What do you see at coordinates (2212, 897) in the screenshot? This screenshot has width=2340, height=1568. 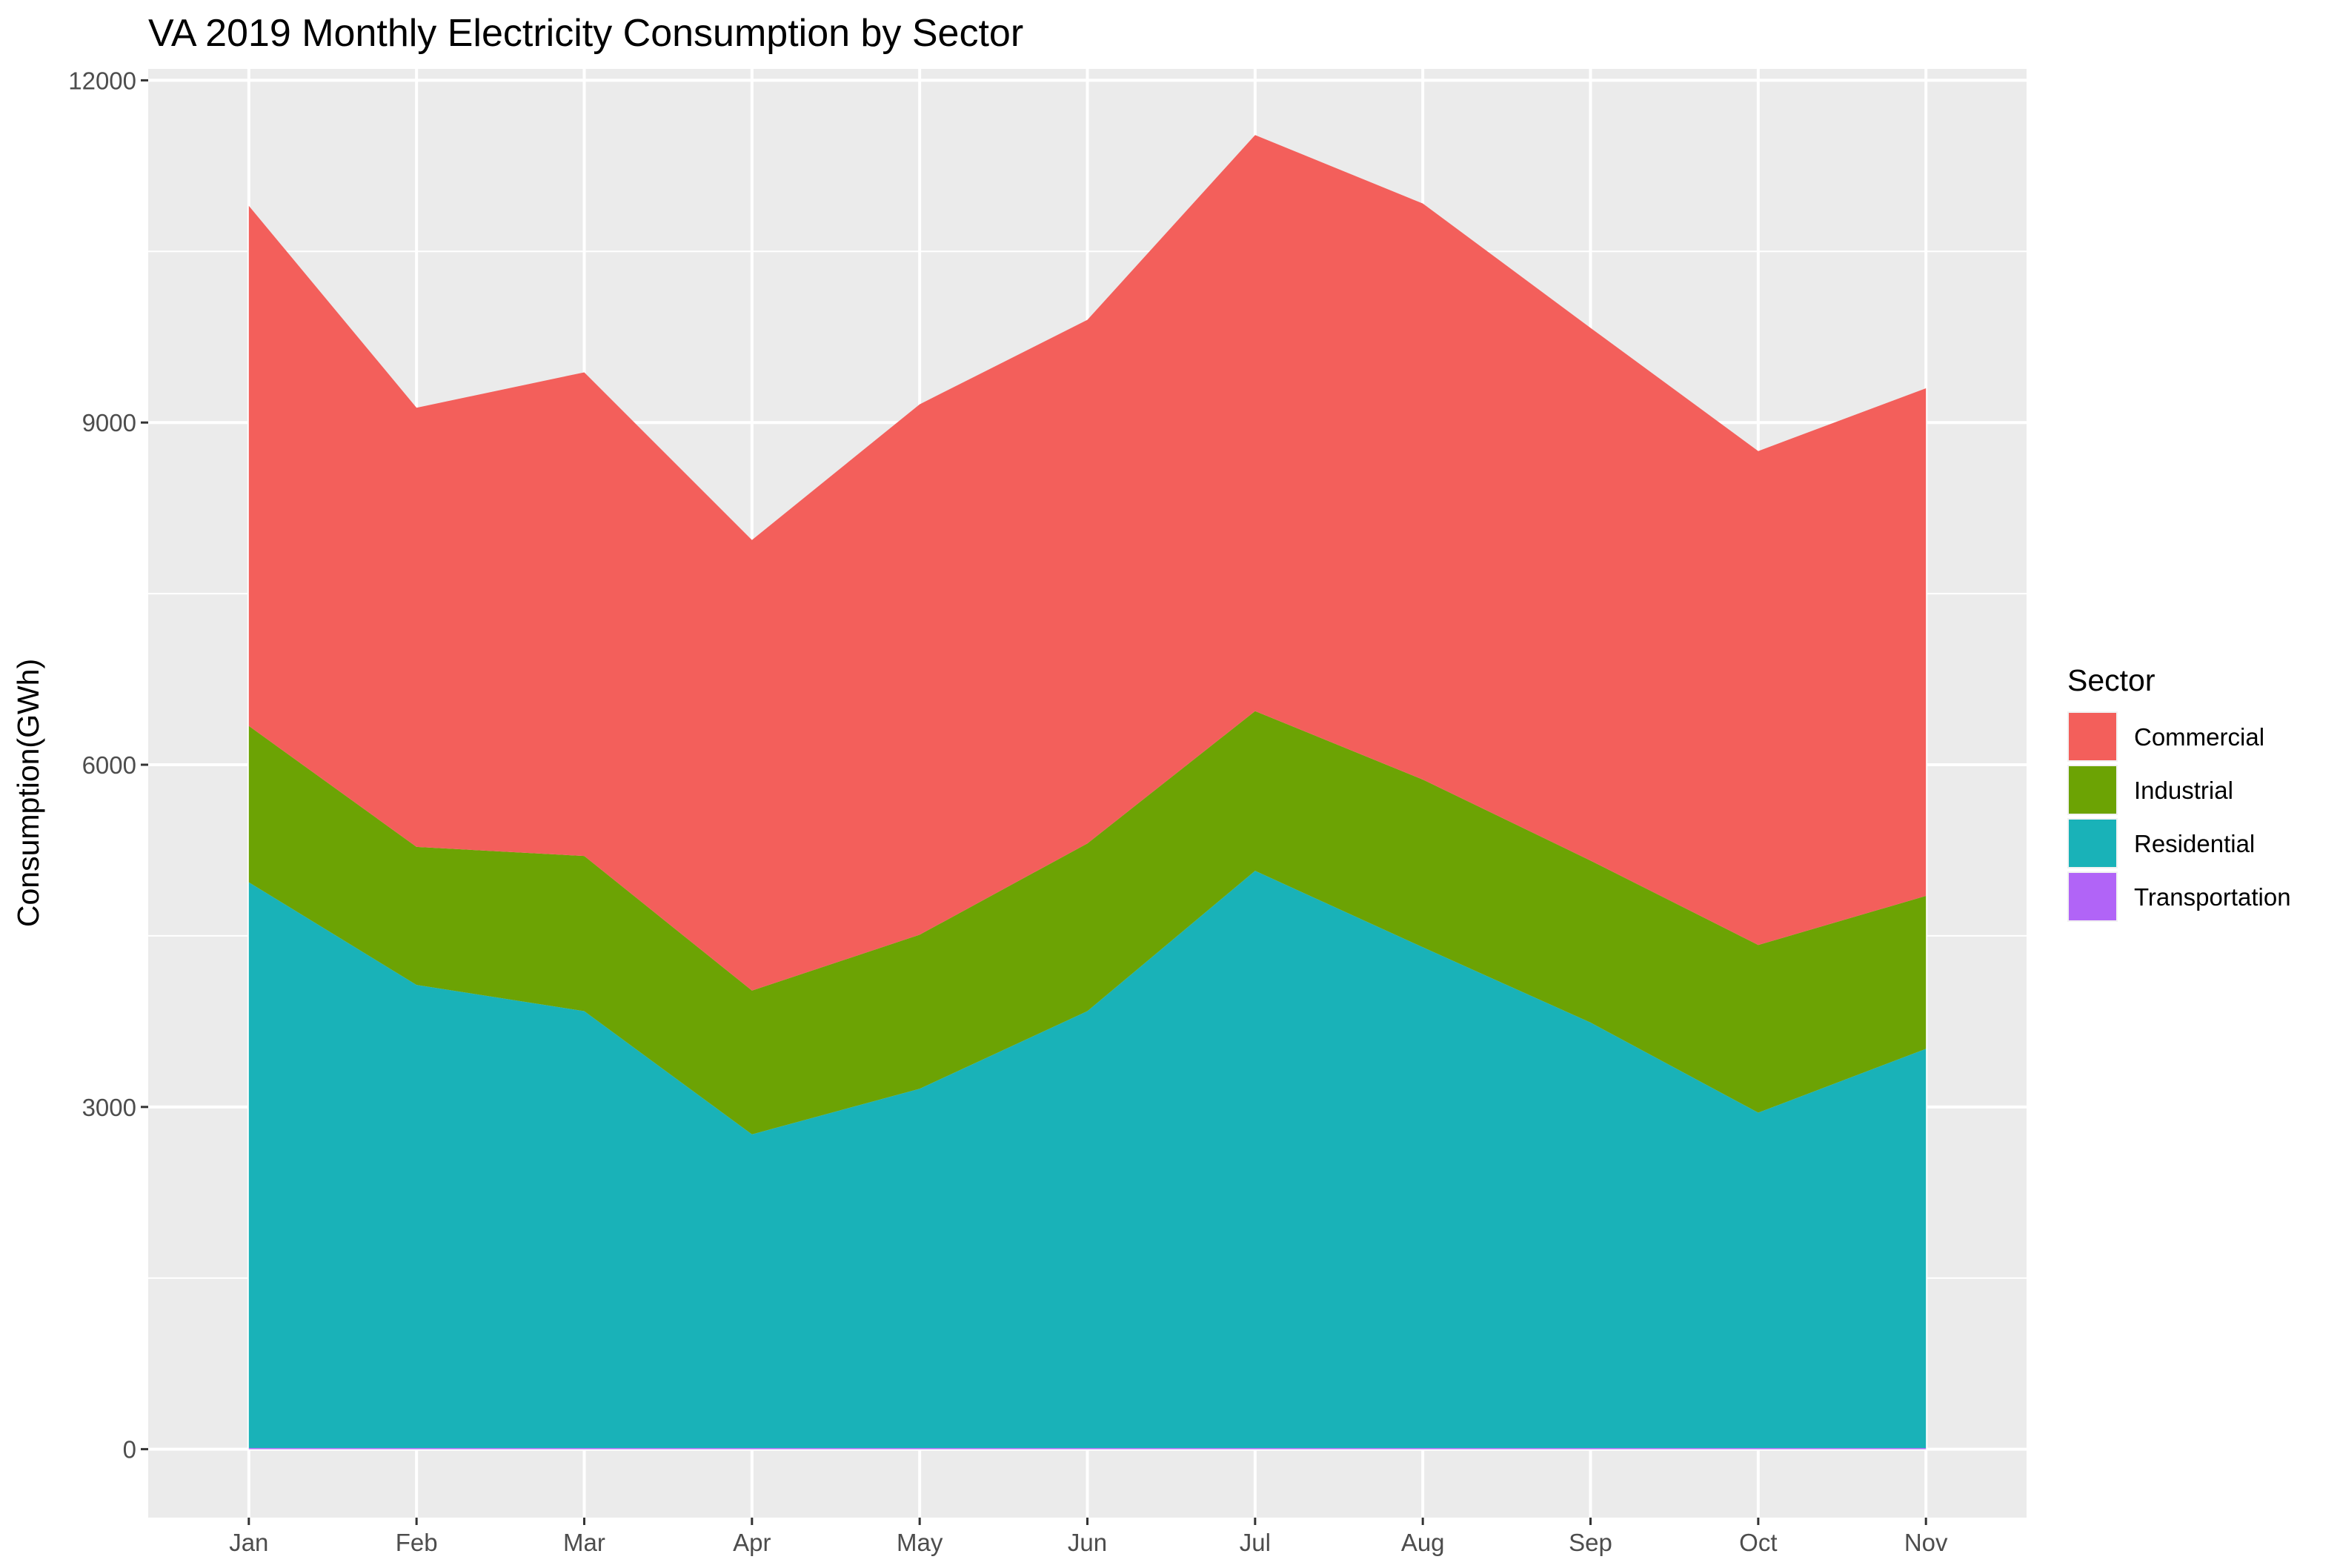 I see `legend-label: Transportation` at bounding box center [2212, 897].